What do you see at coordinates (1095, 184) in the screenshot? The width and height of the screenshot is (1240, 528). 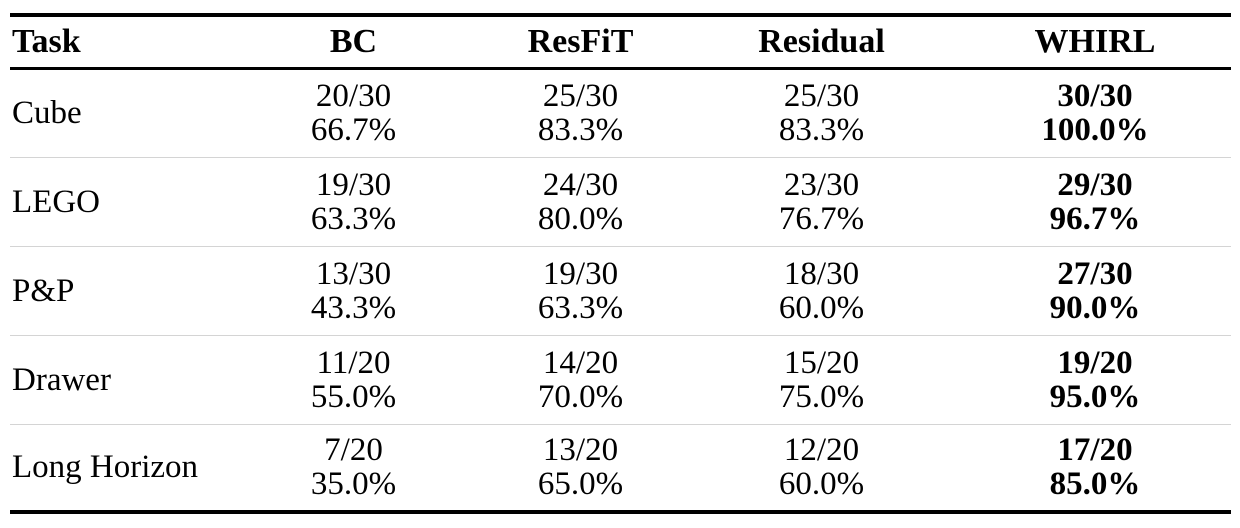 I see `success-count: 29/30` at bounding box center [1095, 184].